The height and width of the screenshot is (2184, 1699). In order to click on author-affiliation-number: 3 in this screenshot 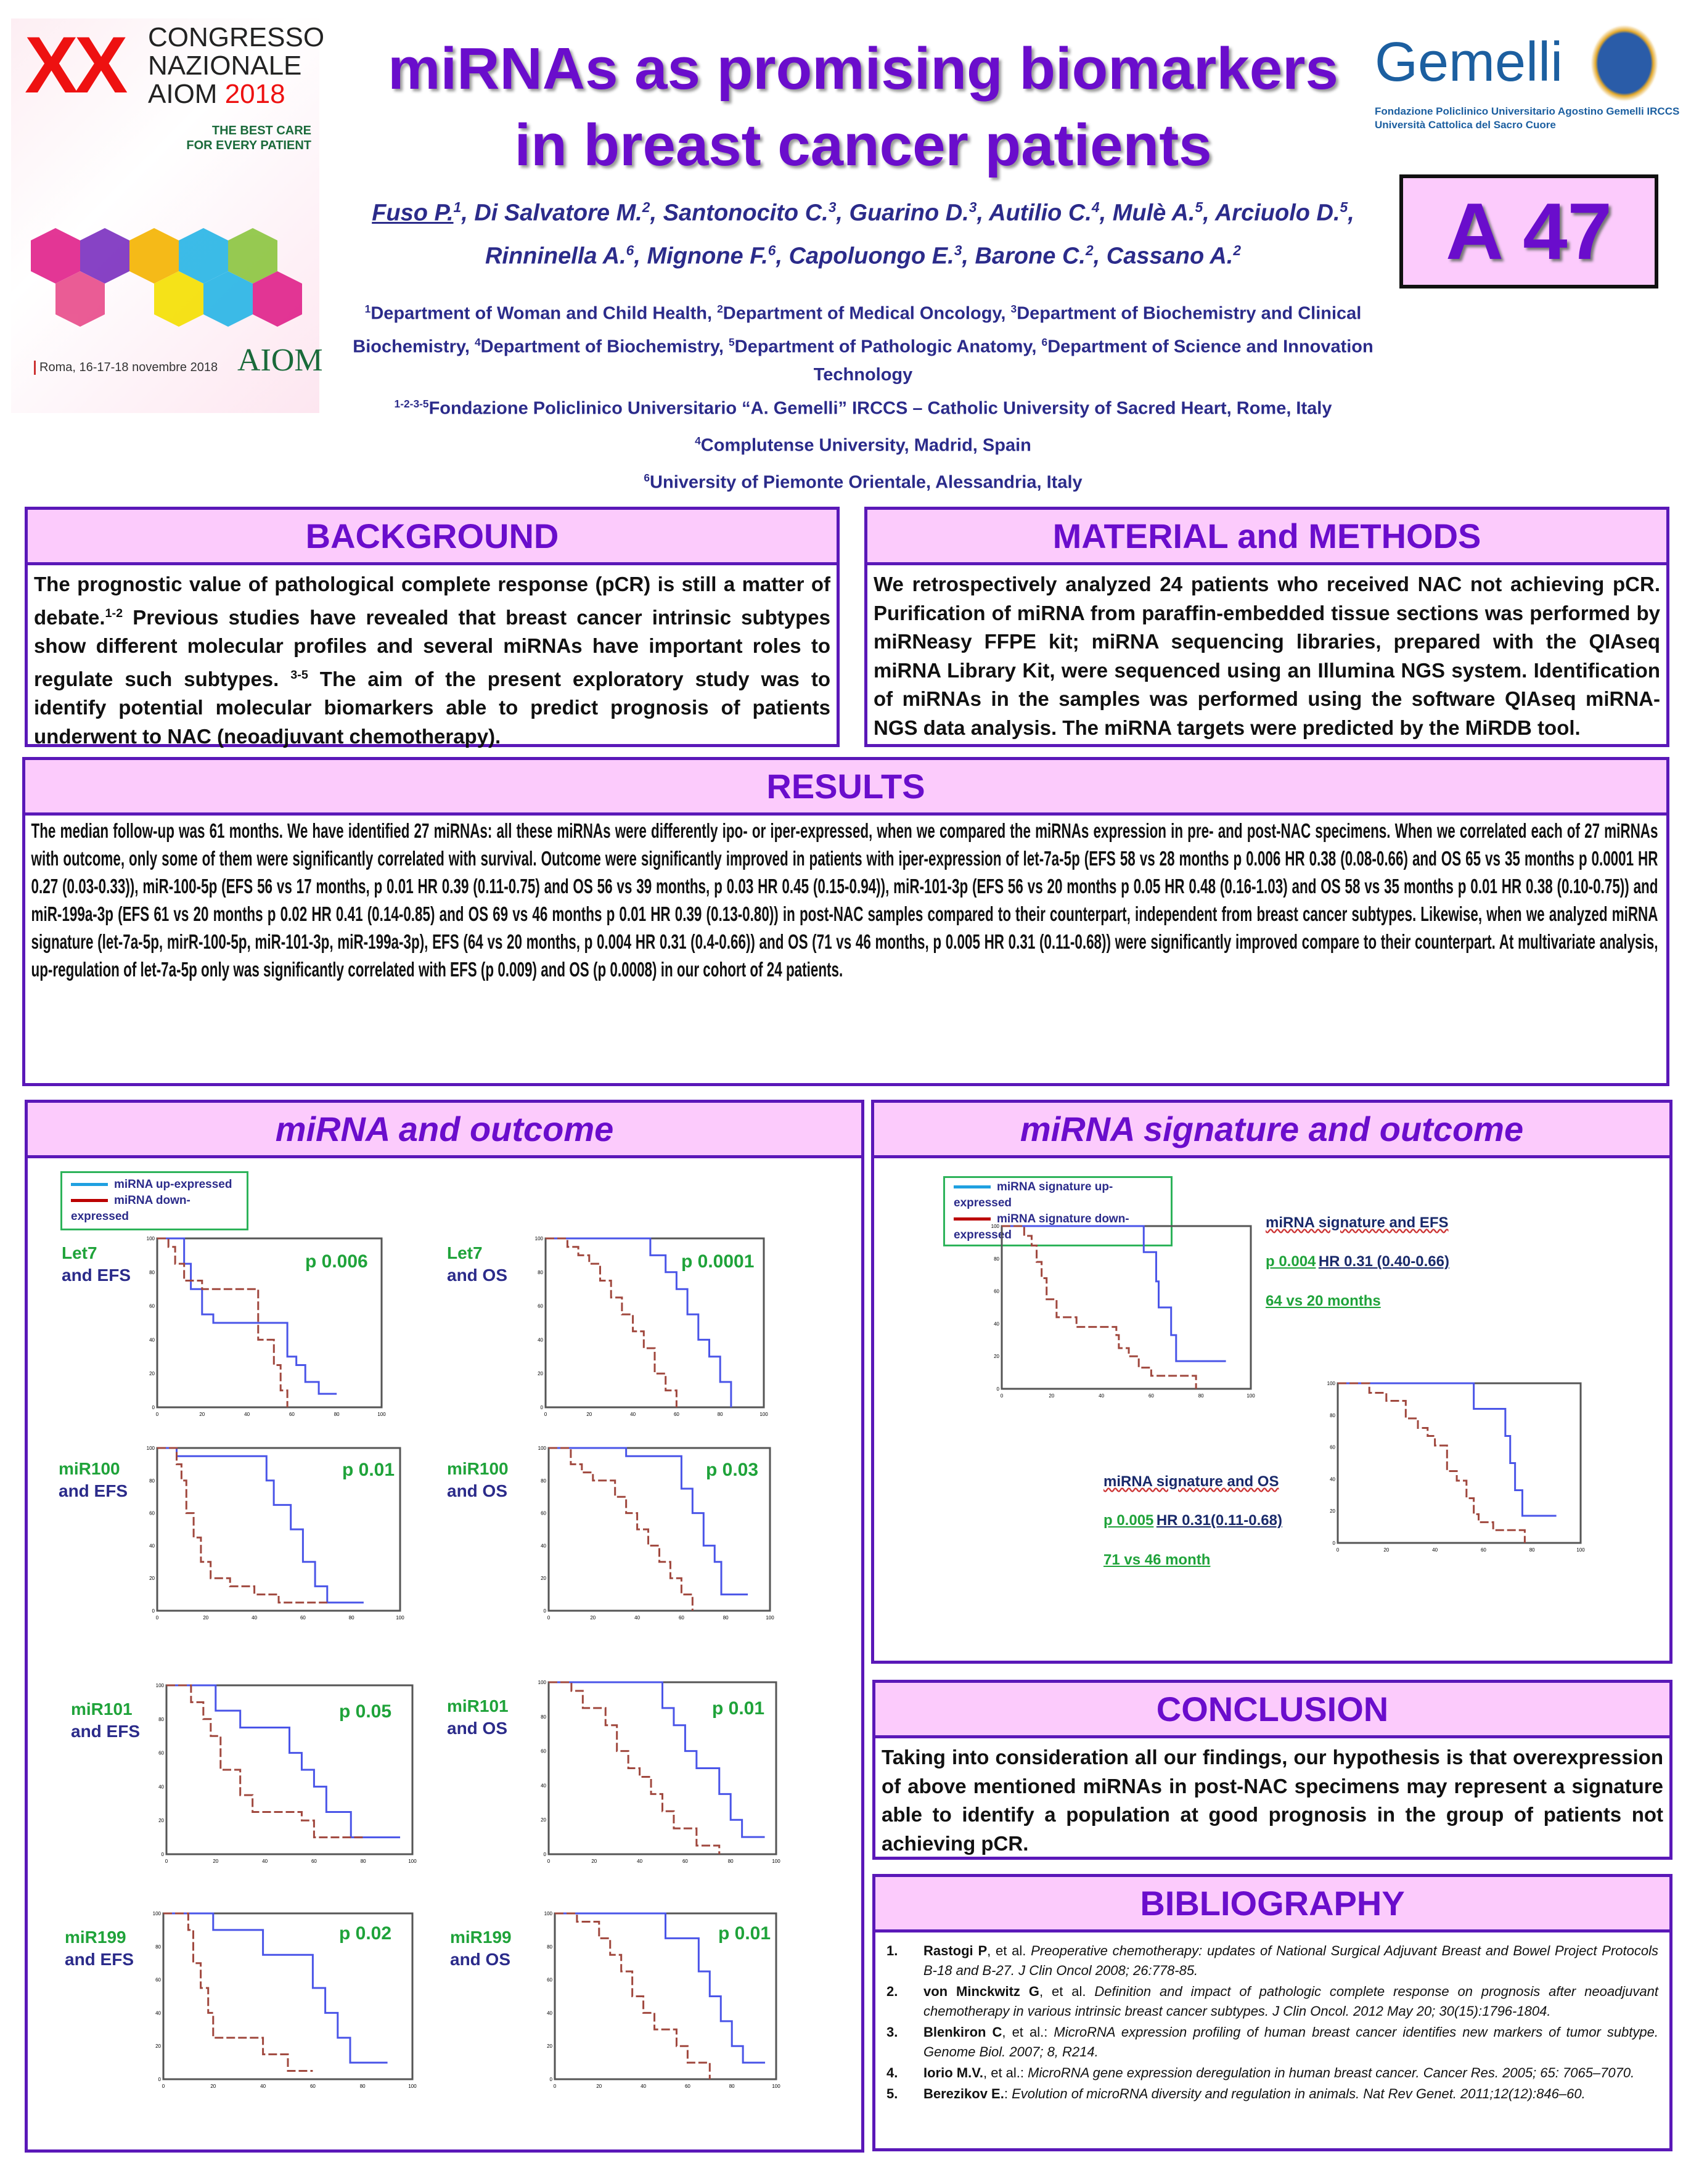, I will do `click(832, 207)`.